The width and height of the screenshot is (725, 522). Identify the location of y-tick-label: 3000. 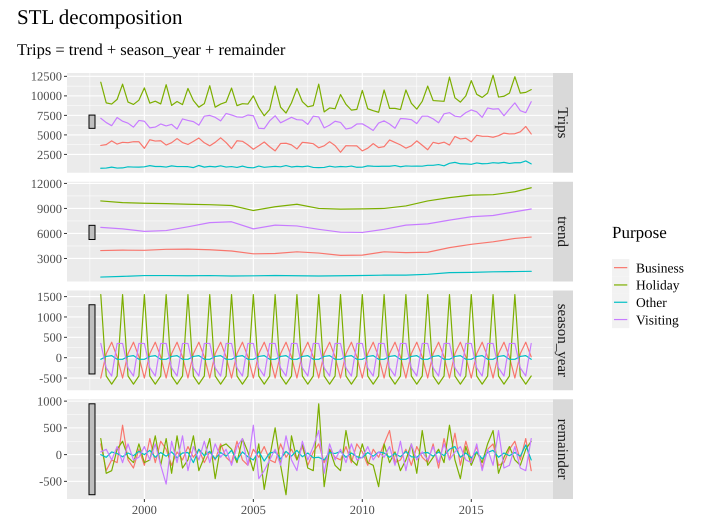
(49, 259).